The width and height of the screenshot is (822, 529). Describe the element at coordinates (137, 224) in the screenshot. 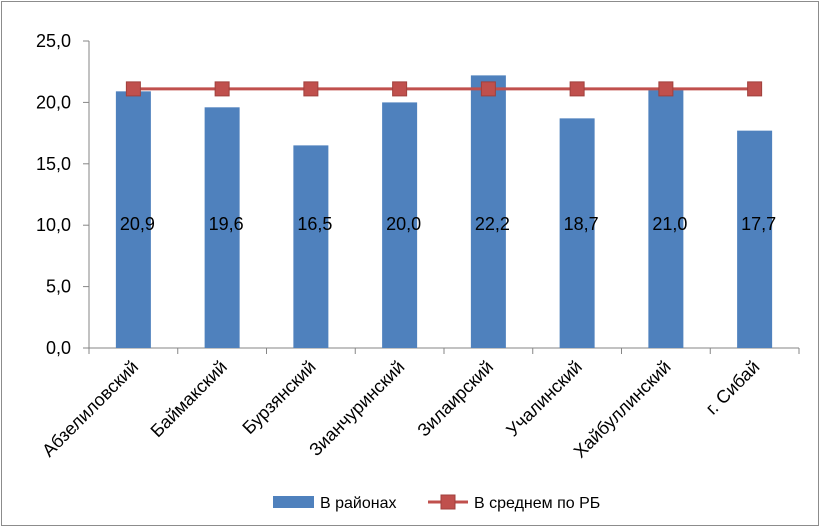

I see `data-label: 20,9` at that location.